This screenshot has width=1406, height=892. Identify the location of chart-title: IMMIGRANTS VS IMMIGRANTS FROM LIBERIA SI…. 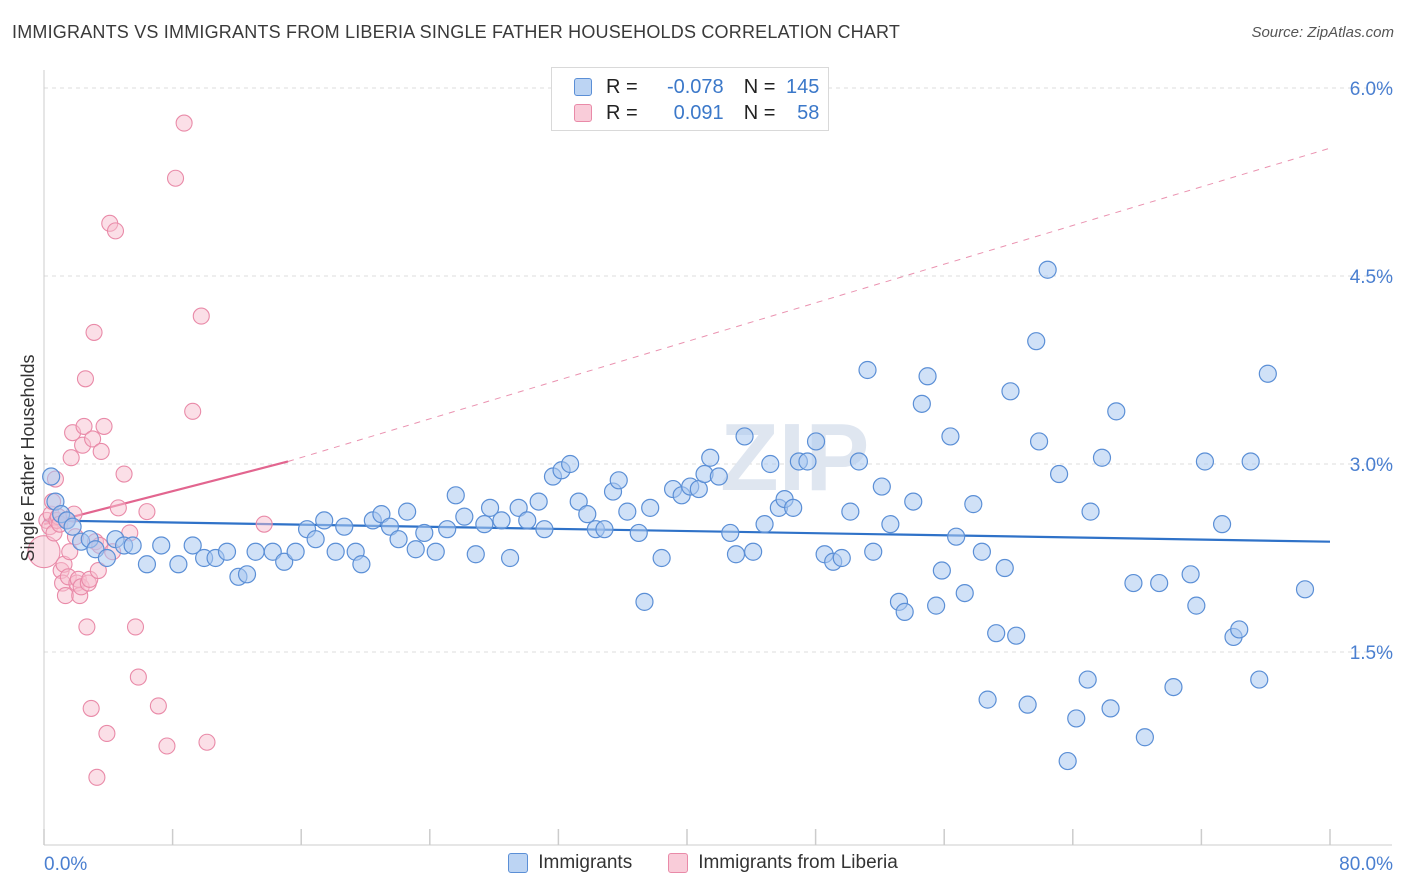
(456, 32).